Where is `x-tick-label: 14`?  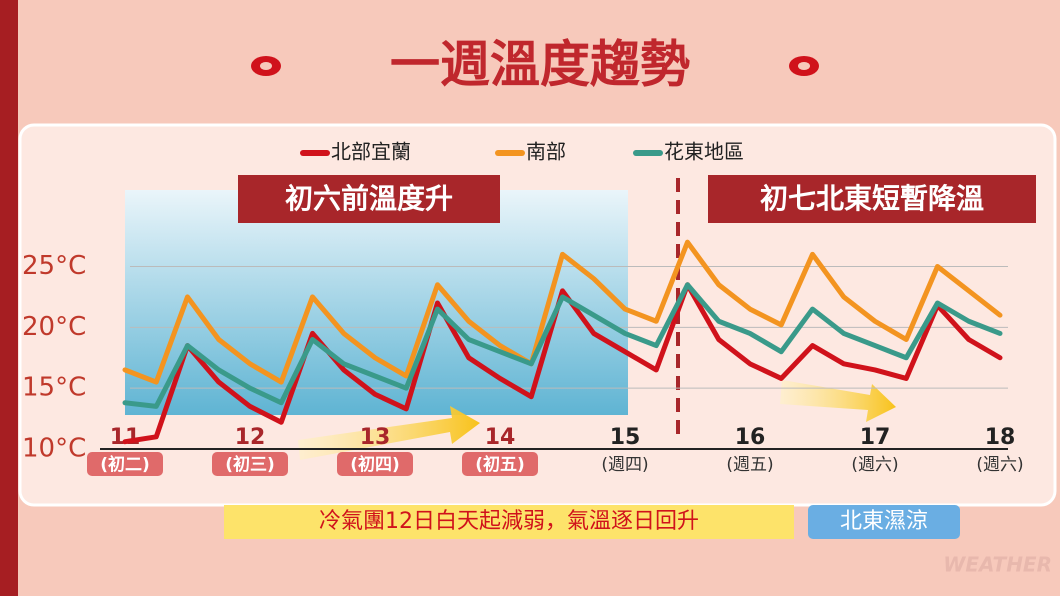
x-tick-label: 14 is located at coordinates (500, 437).